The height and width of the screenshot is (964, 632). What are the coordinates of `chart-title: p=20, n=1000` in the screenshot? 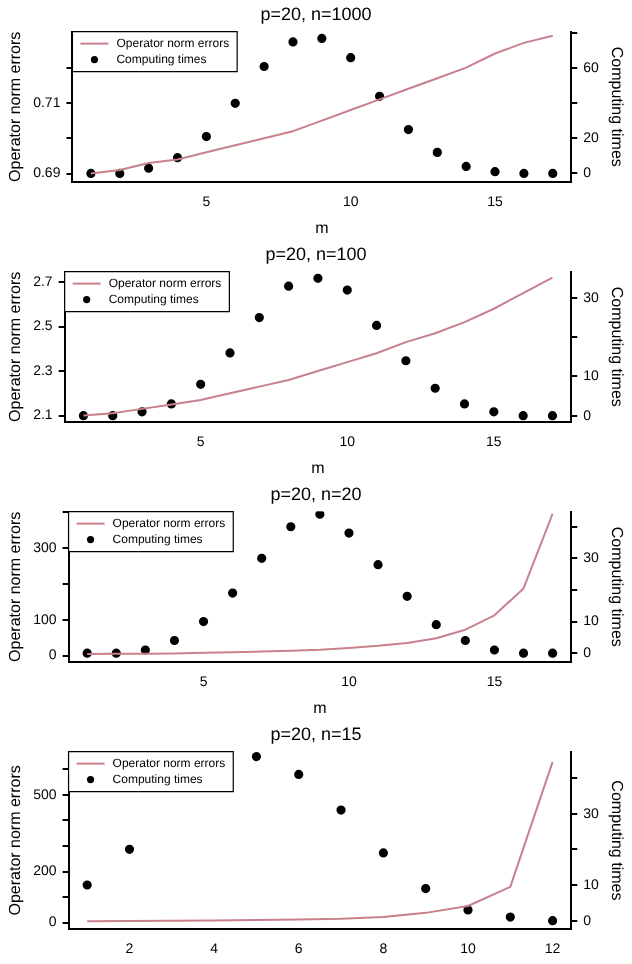 It's located at (316, 13).